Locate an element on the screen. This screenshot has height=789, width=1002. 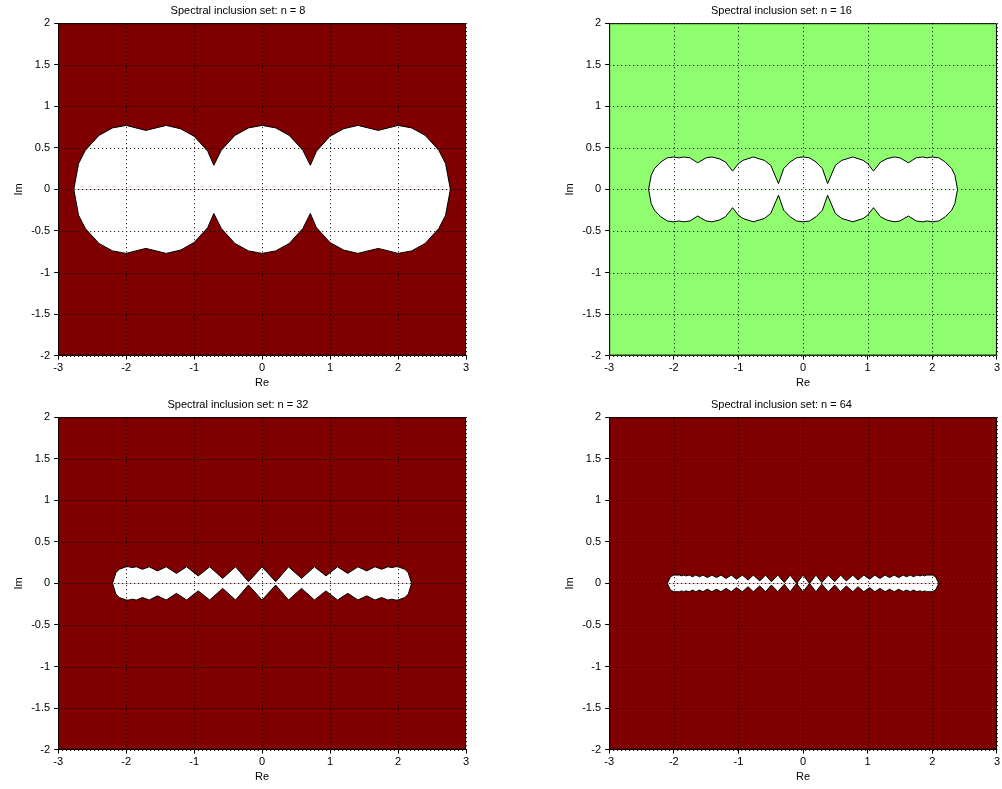
chart-title: Spectral inclusion set: n = 16 is located at coordinates (781, 9).